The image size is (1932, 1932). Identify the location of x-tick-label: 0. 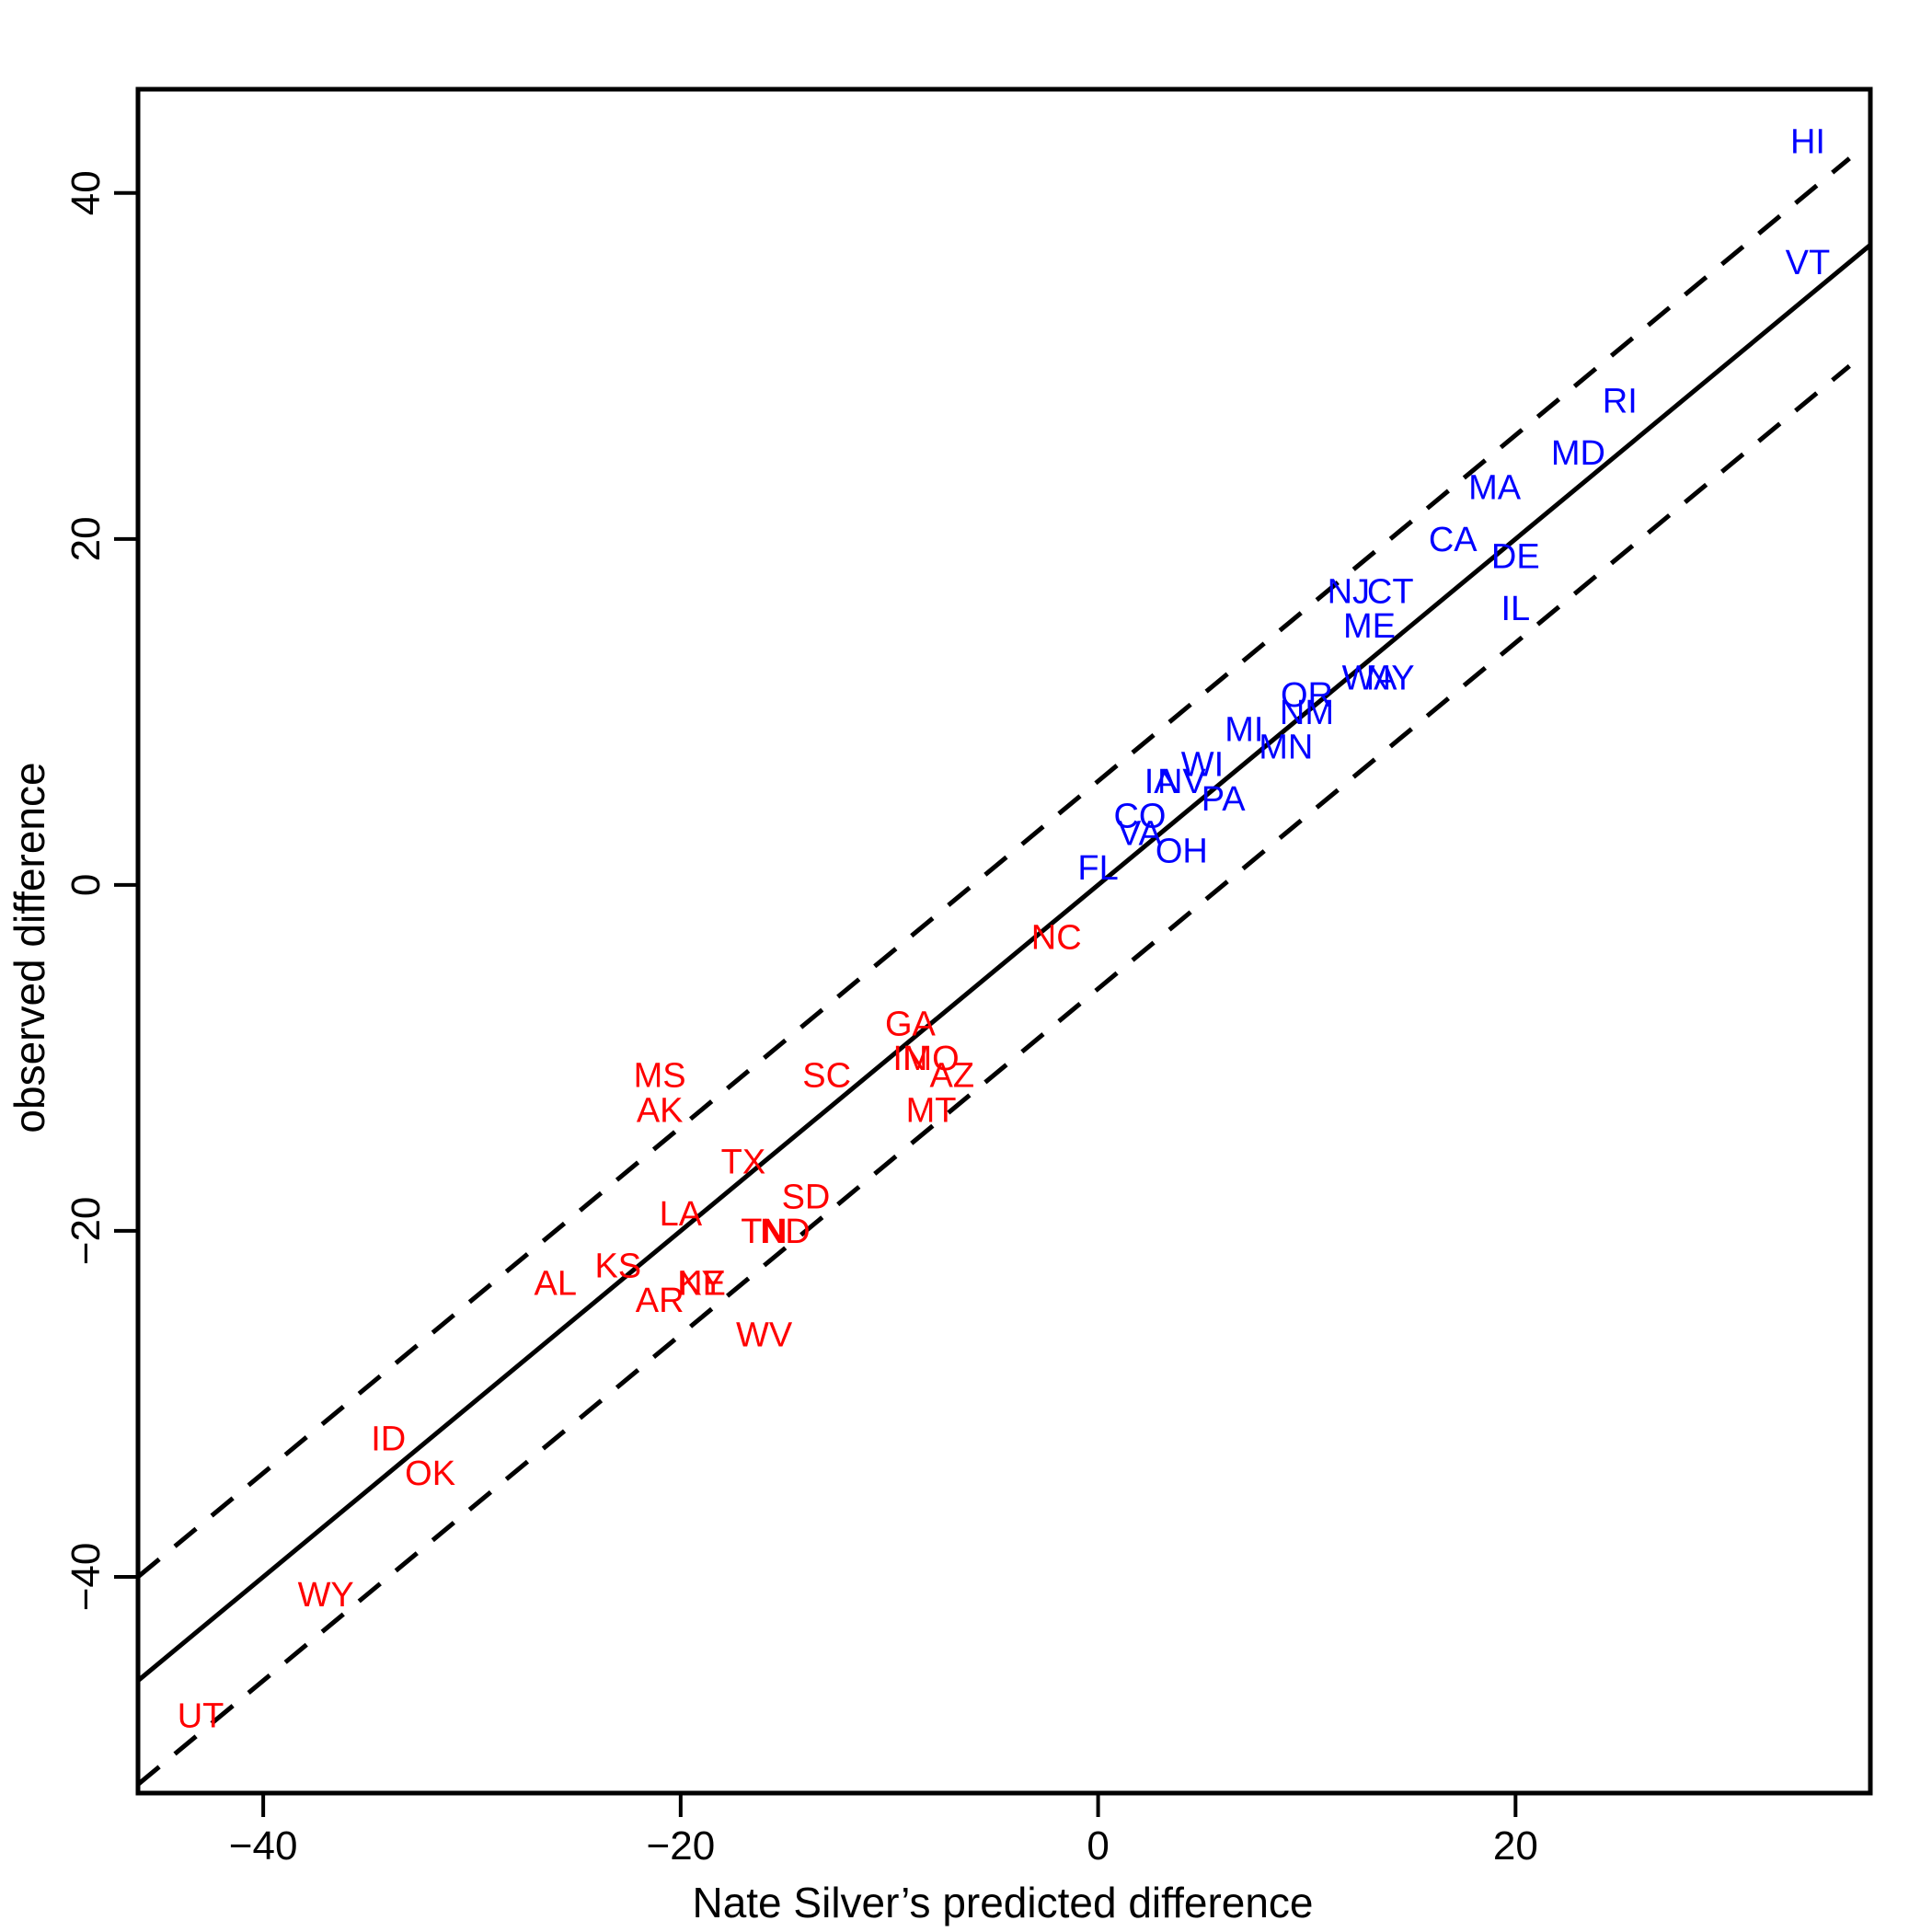
(1098, 1846).